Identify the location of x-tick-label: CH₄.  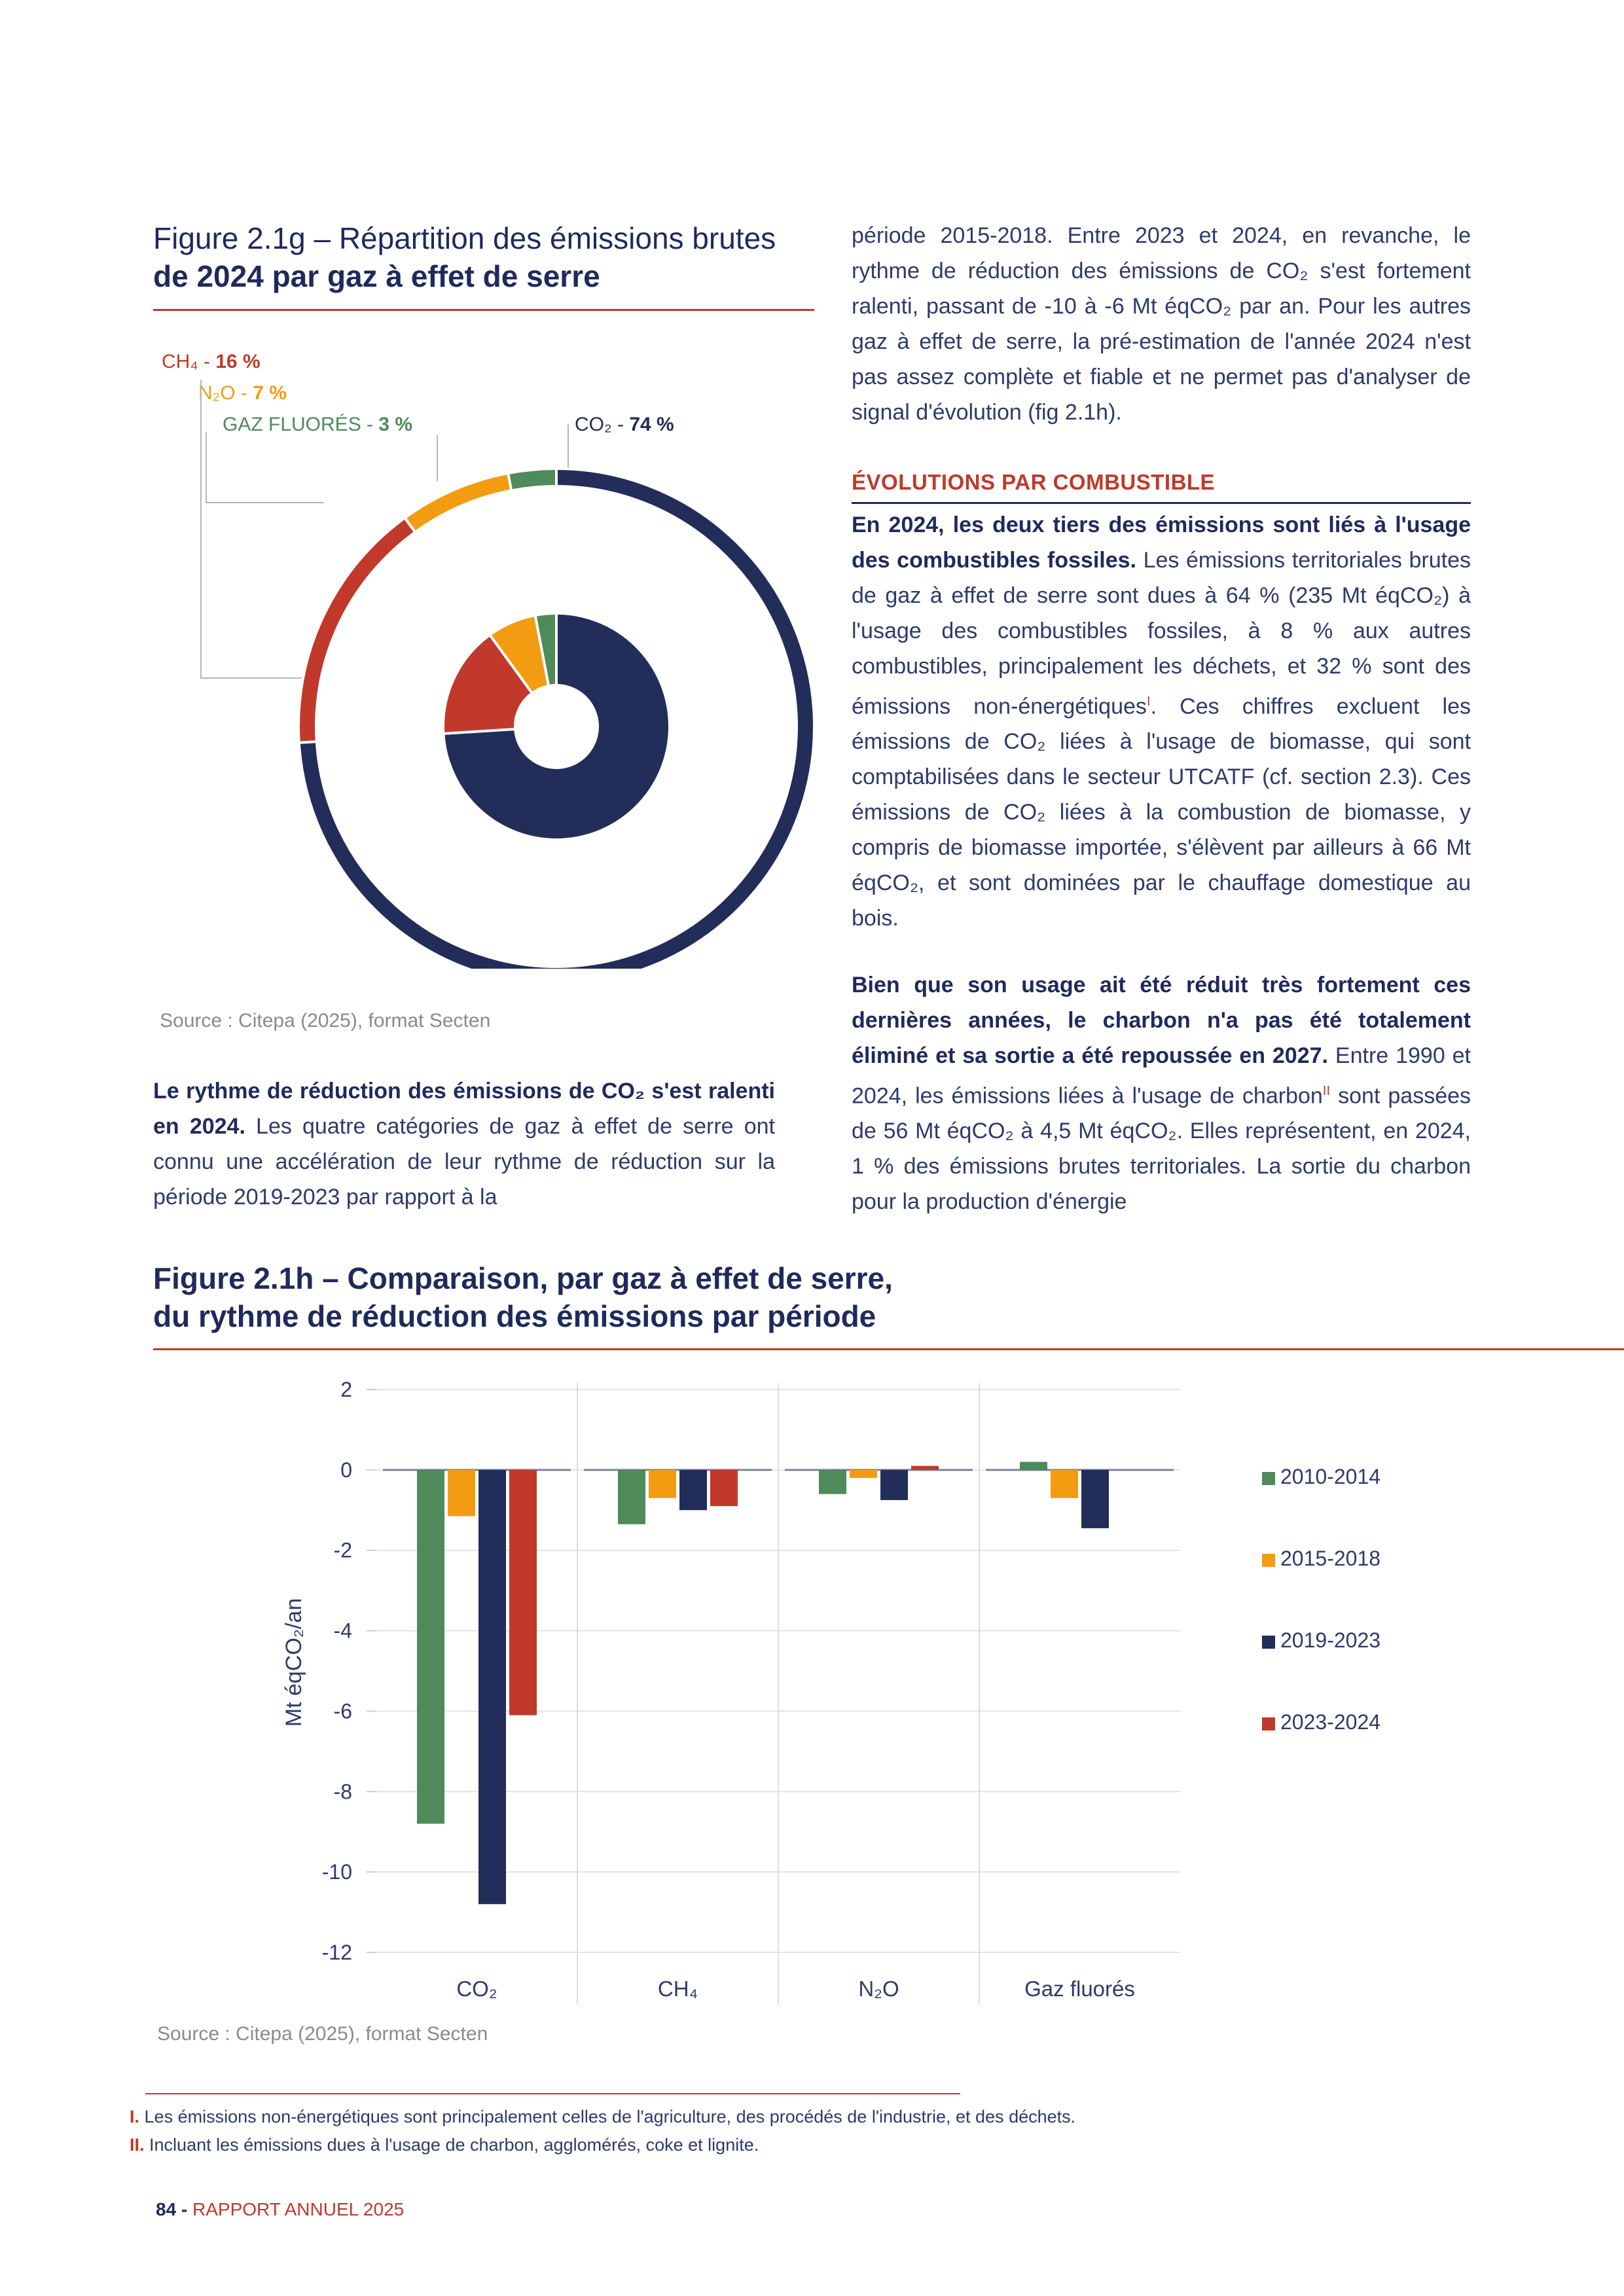
(678, 1989).